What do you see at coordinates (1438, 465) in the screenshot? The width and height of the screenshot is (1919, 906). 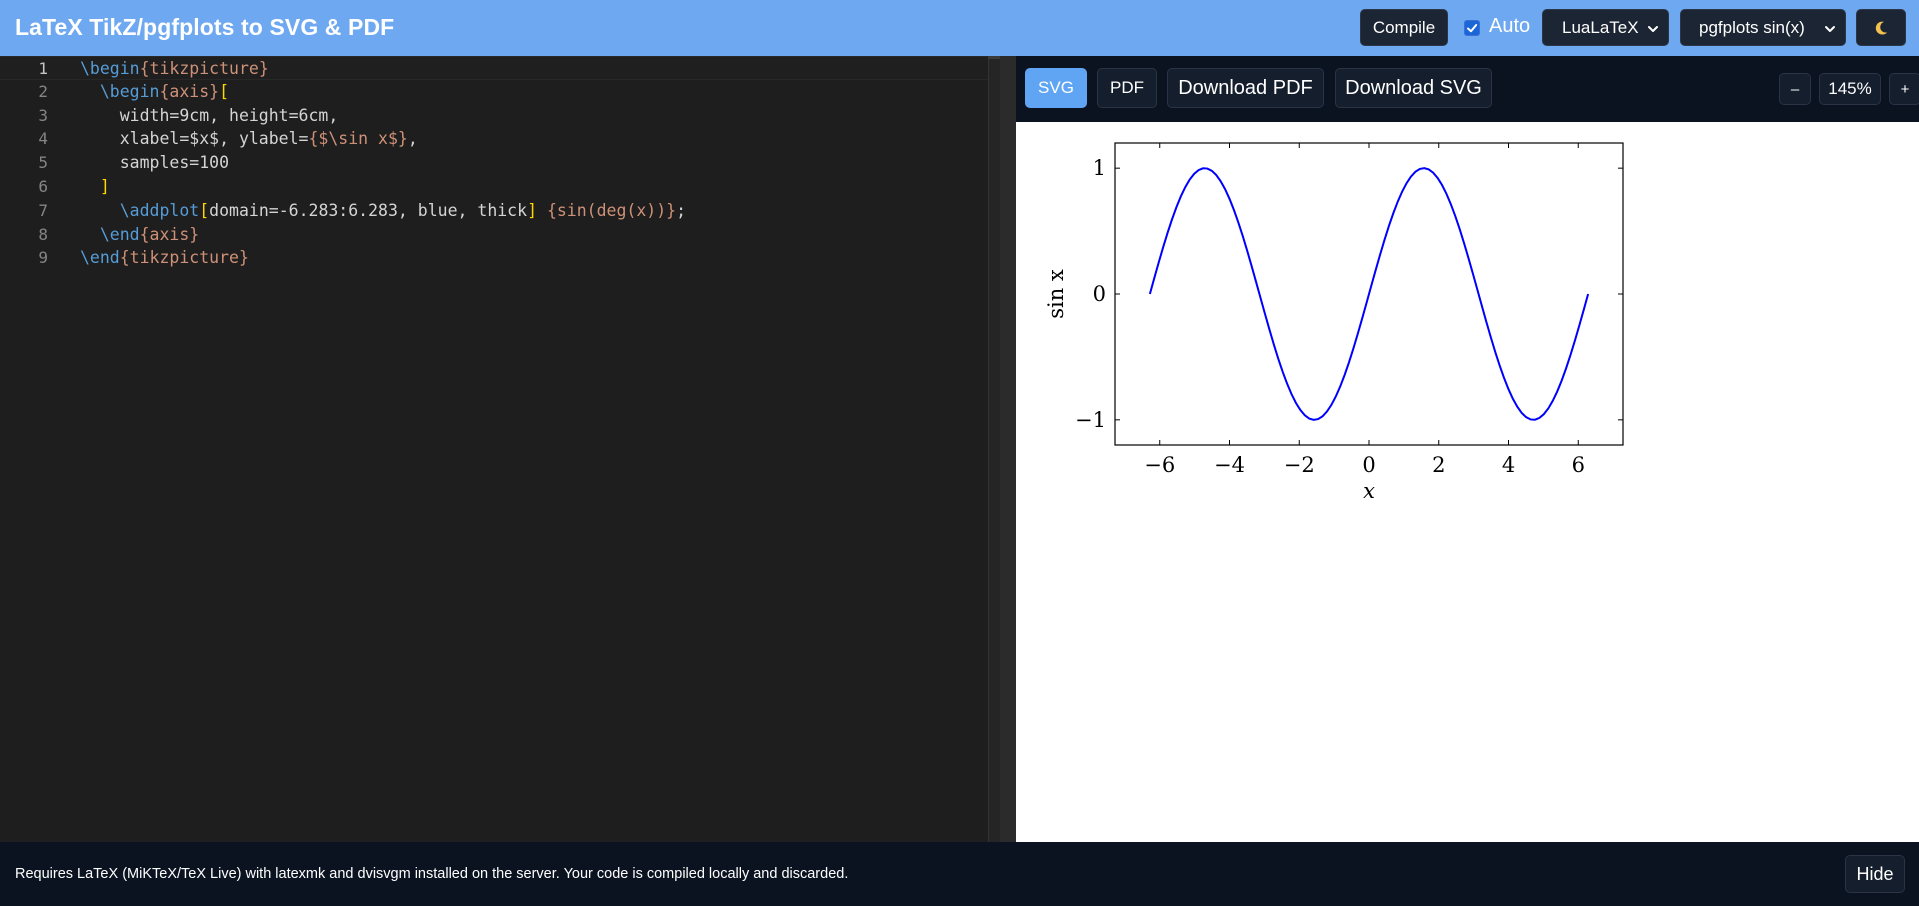 I see `x-tick-label: 2` at bounding box center [1438, 465].